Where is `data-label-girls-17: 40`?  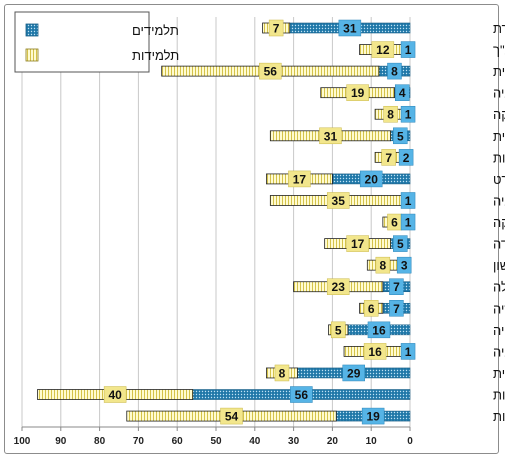 data-label-girls-17: 40 is located at coordinates (115, 395).